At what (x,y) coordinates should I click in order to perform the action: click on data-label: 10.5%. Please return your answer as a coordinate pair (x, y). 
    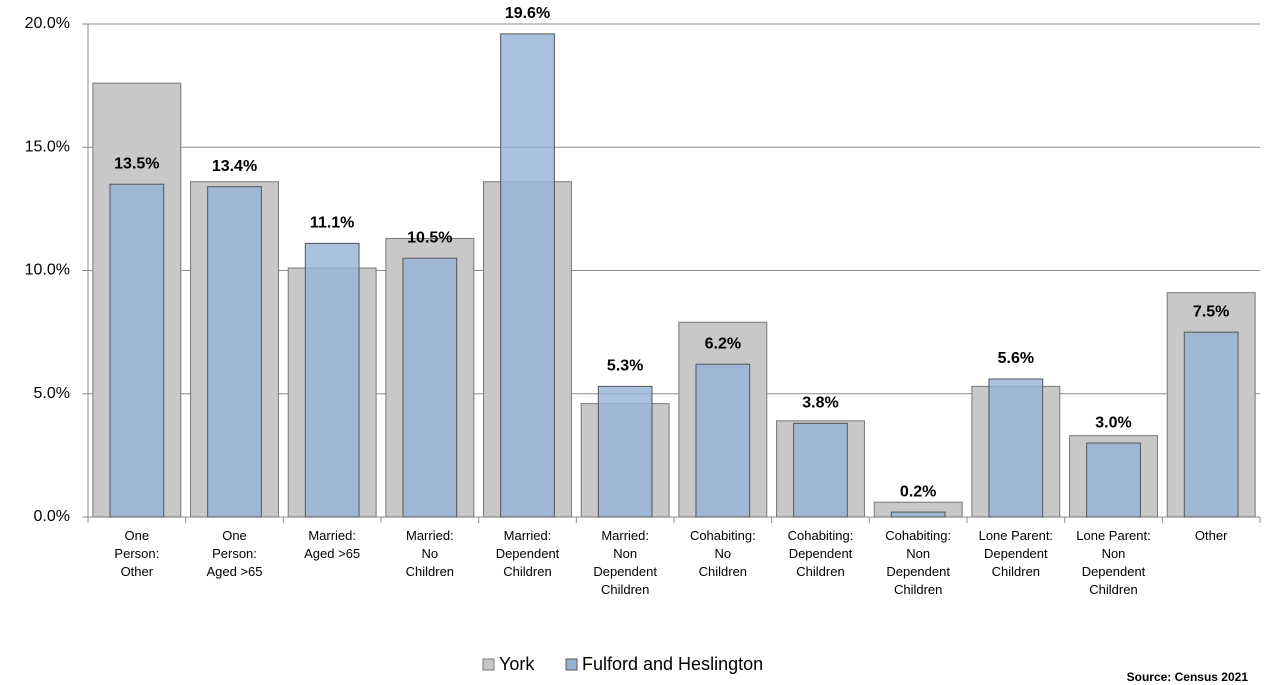
    Looking at the image, I should click on (429, 237).